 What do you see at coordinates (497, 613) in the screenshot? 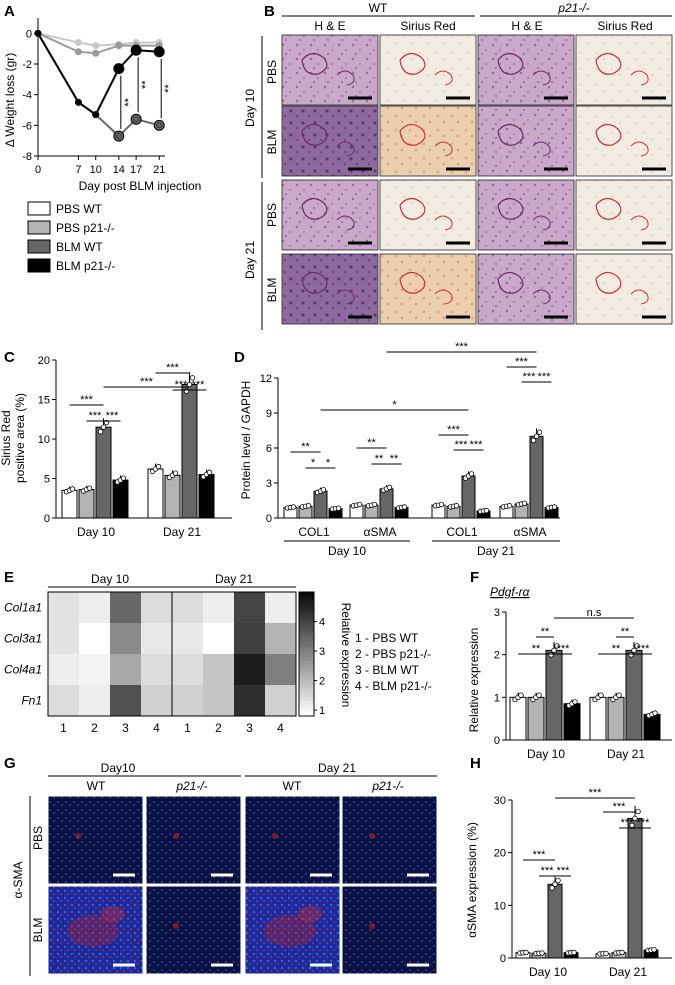
I see `f-chart-y-tick-label: 3` at bounding box center [497, 613].